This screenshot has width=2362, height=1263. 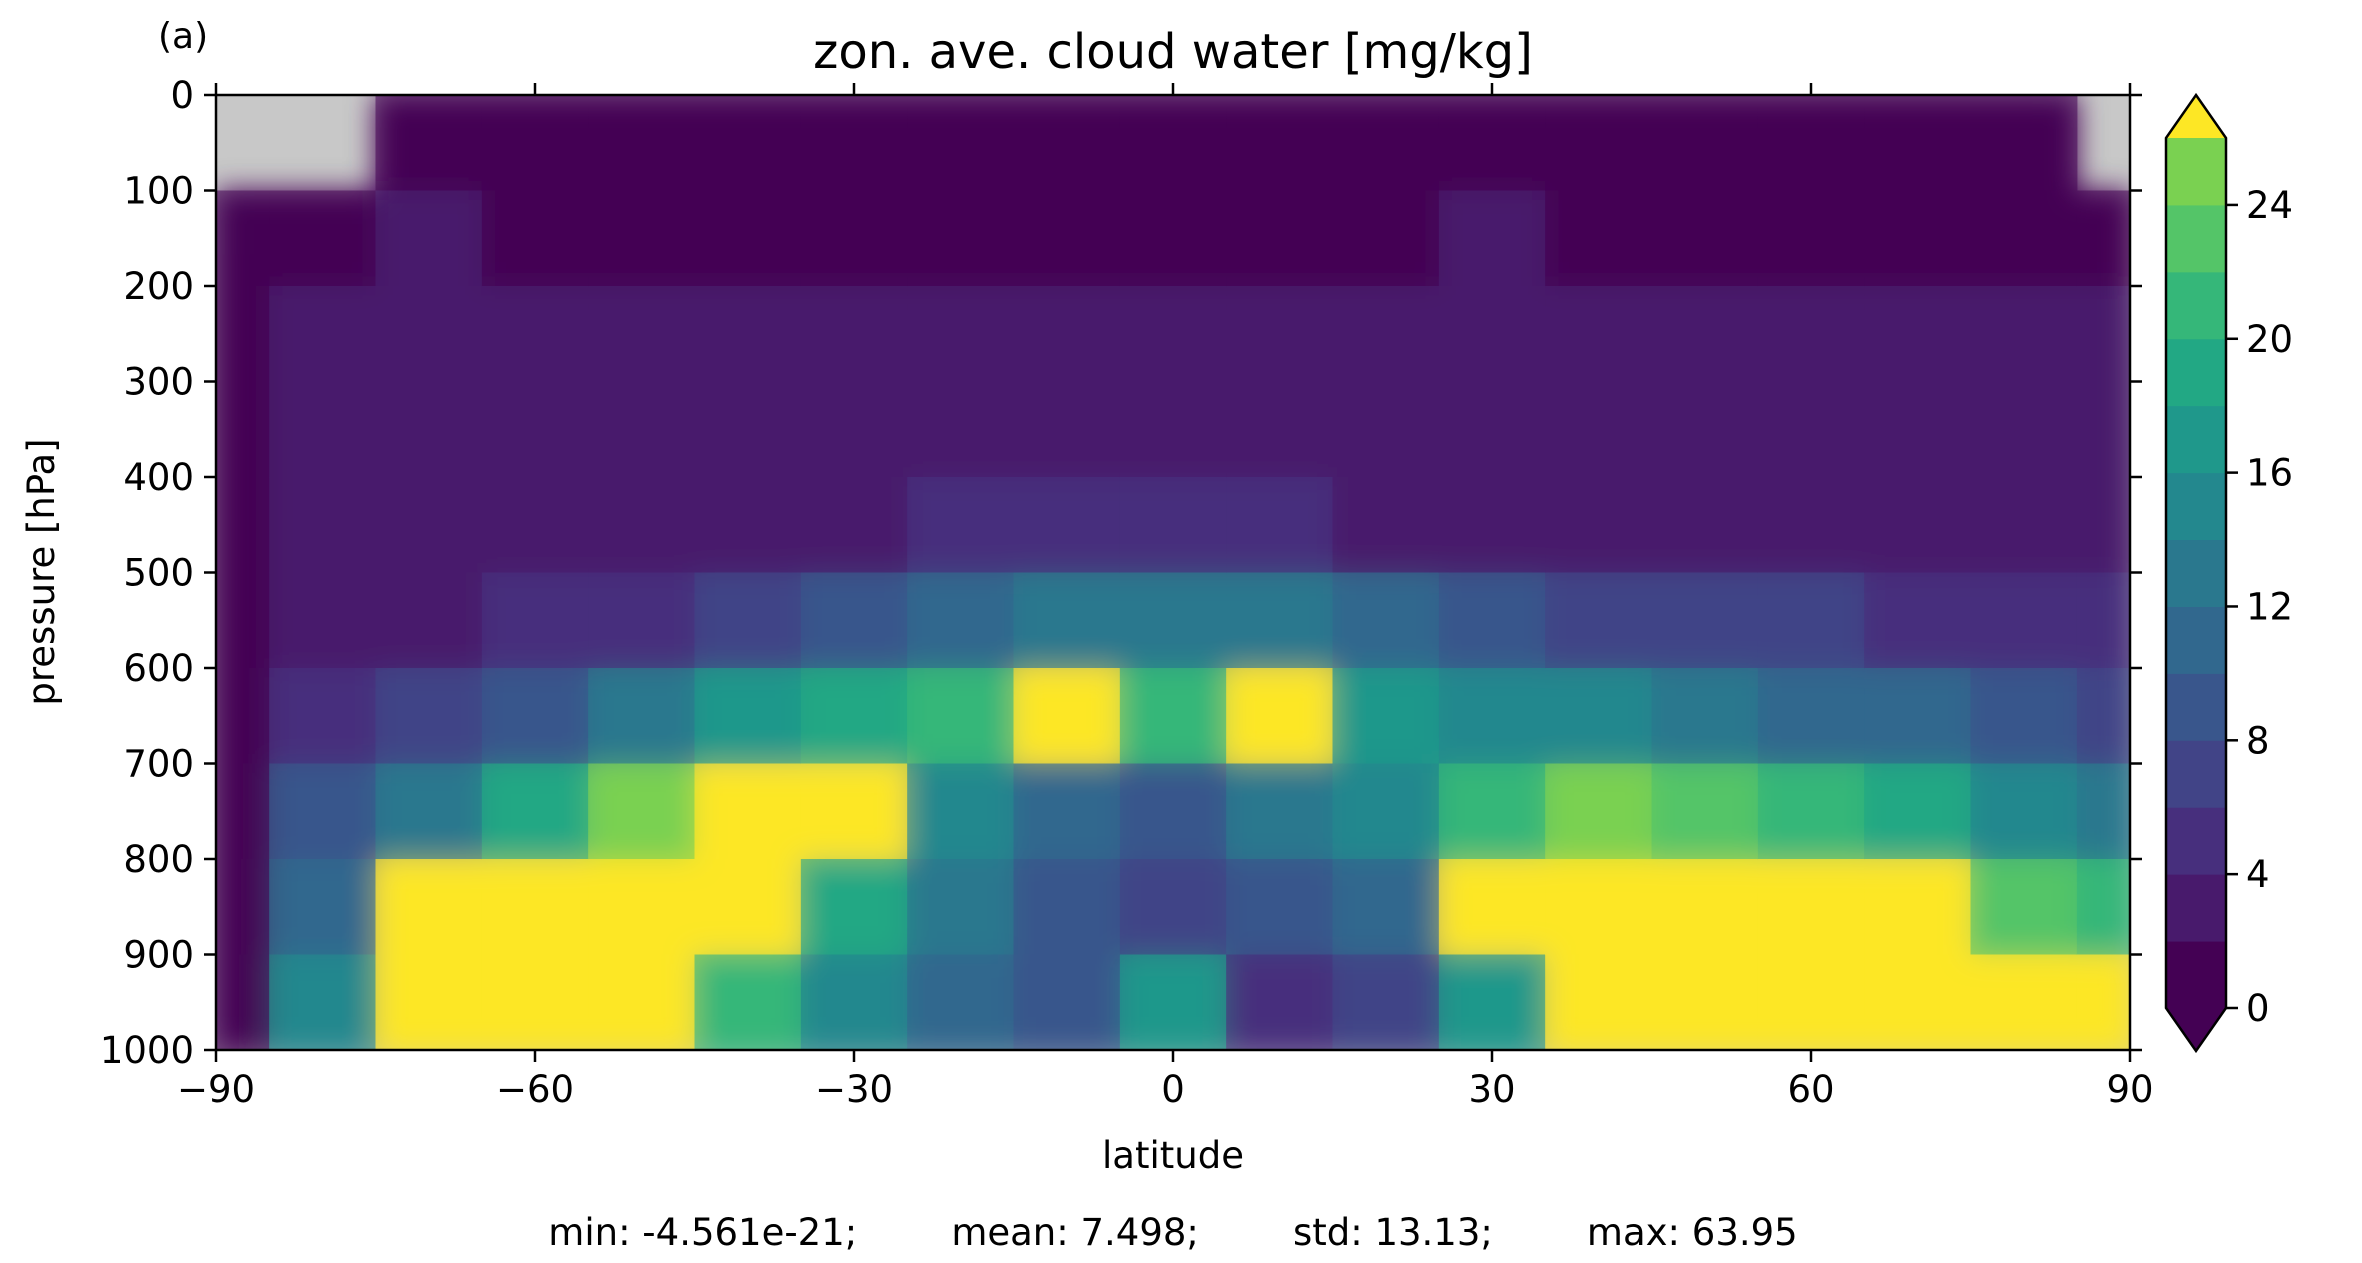 I want to click on x-tick-label: −60, so click(x=535, y=1089).